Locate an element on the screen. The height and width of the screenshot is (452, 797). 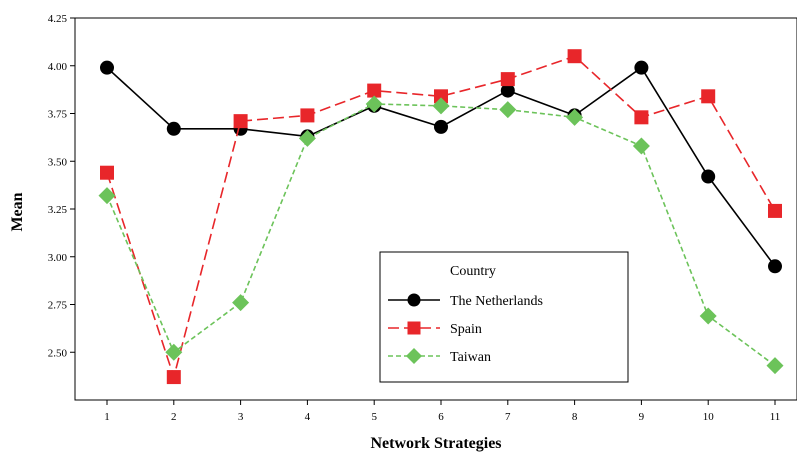
x-tick-label: 3 is located at coordinates (241, 417).